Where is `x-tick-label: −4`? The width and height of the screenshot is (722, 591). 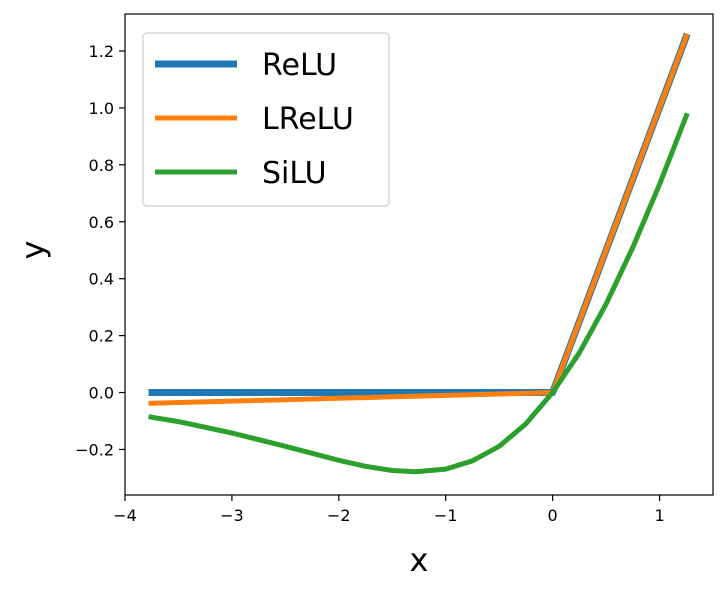 x-tick-label: −4 is located at coordinates (125, 515).